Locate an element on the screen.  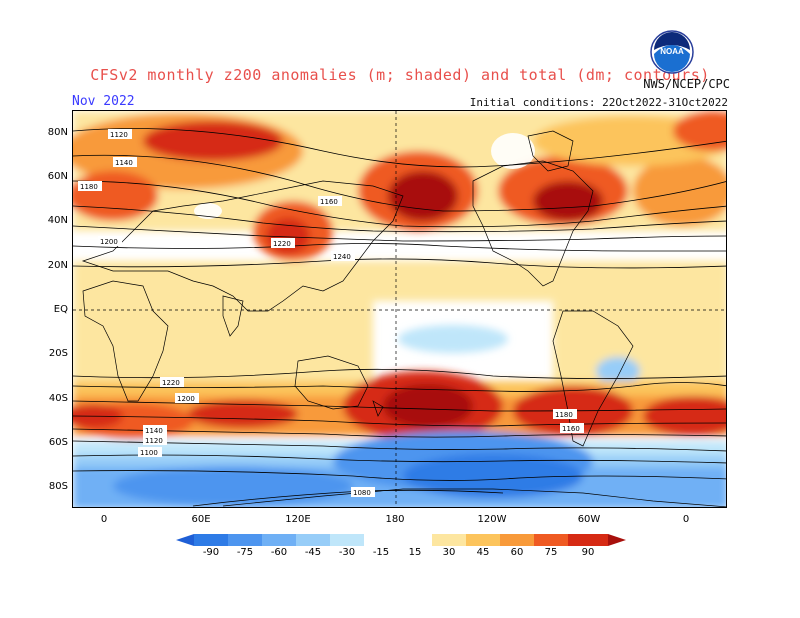
lon-label: 180 is located at coordinates (395, 519).